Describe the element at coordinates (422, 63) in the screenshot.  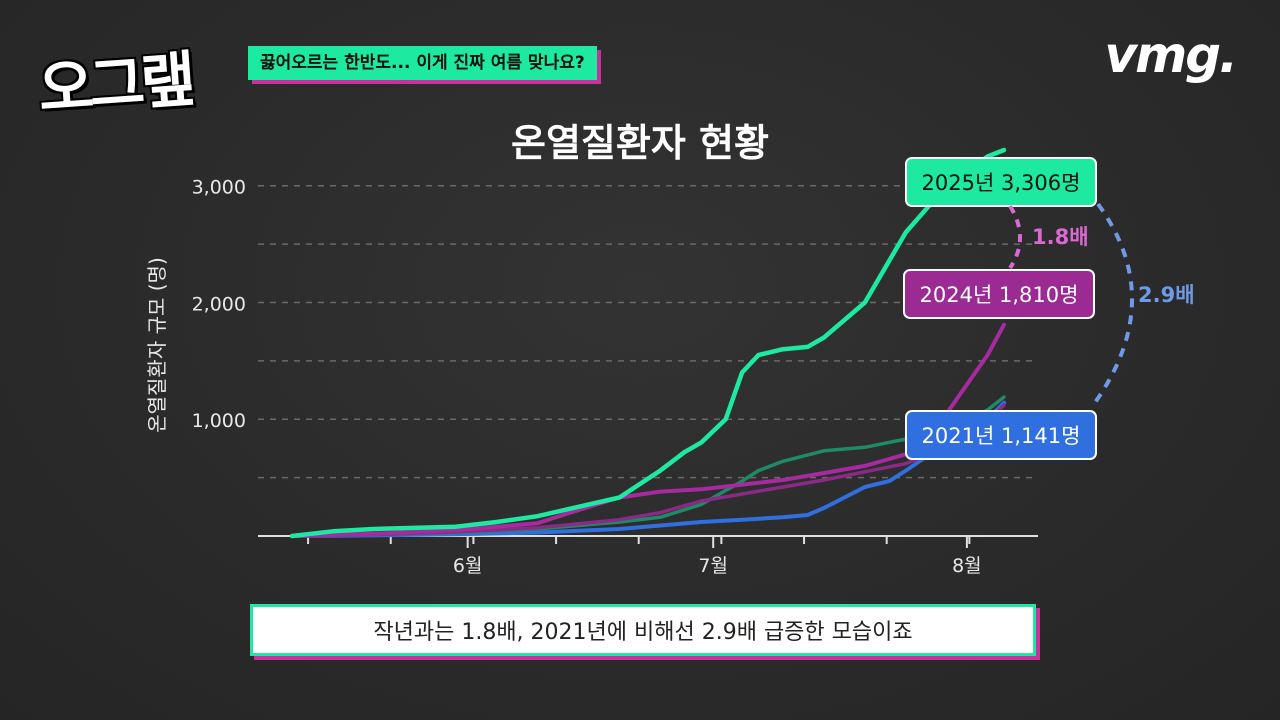
I see `headline-tag: 끓어오르는 한반도... 이게 진짜 여름 맞나요?` at that location.